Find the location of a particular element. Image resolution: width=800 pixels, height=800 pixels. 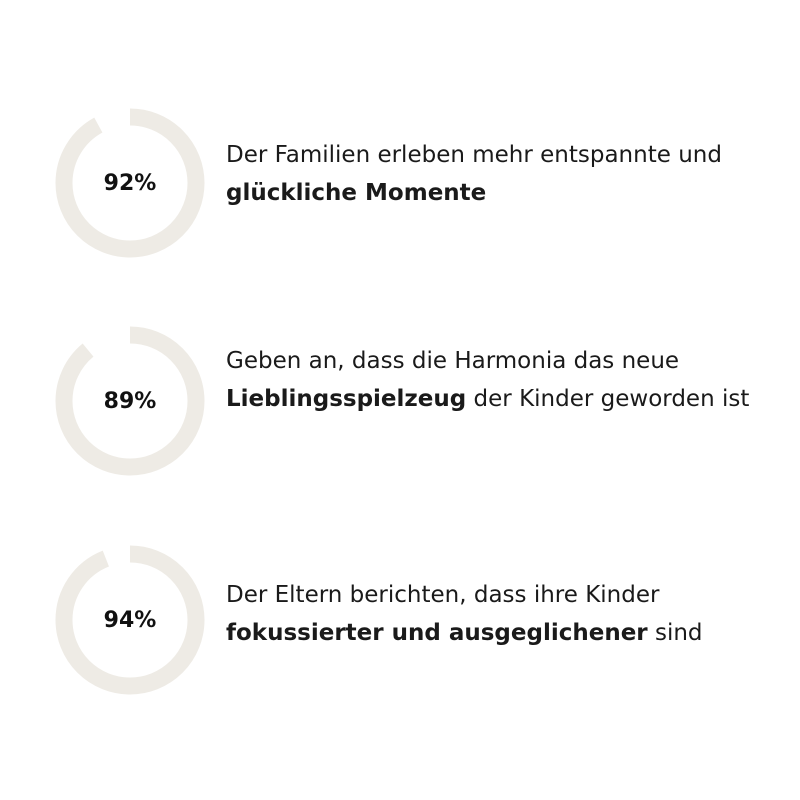

progress-ring-3: 94% is located at coordinates (130, 620).